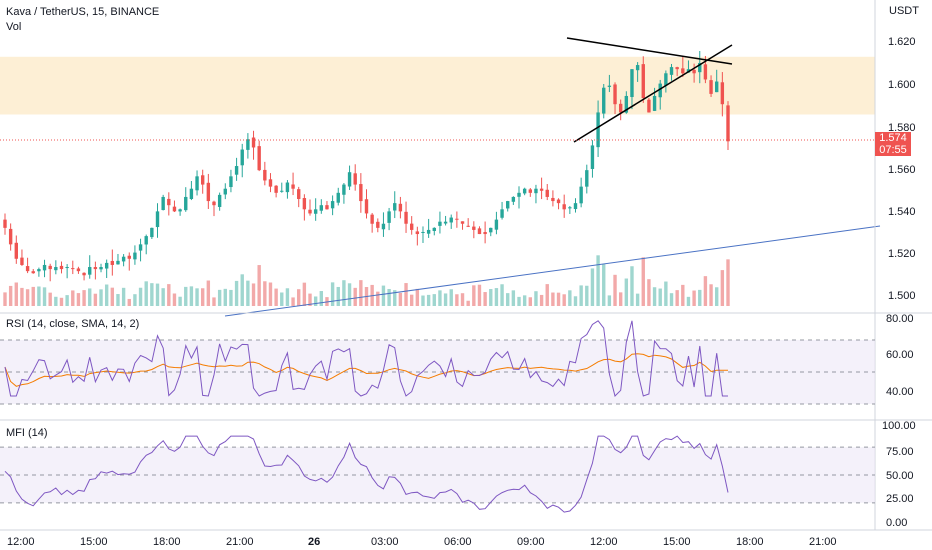 Image resolution: width=932 pixels, height=550 pixels. What do you see at coordinates (14, 27) in the screenshot?
I see `volume-legend: Vol` at bounding box center [14, 27].